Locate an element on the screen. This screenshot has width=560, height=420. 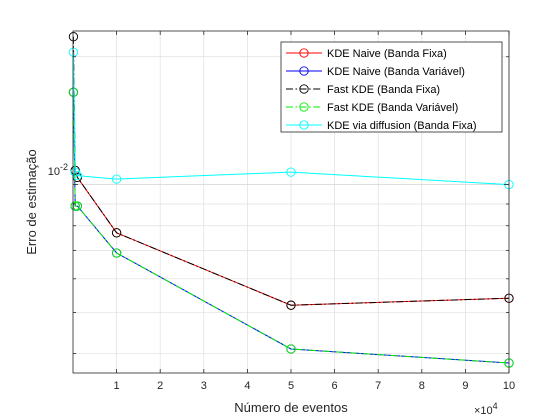
x-axis-exponent: ×10⁴ is located at coordinates (486, 409).